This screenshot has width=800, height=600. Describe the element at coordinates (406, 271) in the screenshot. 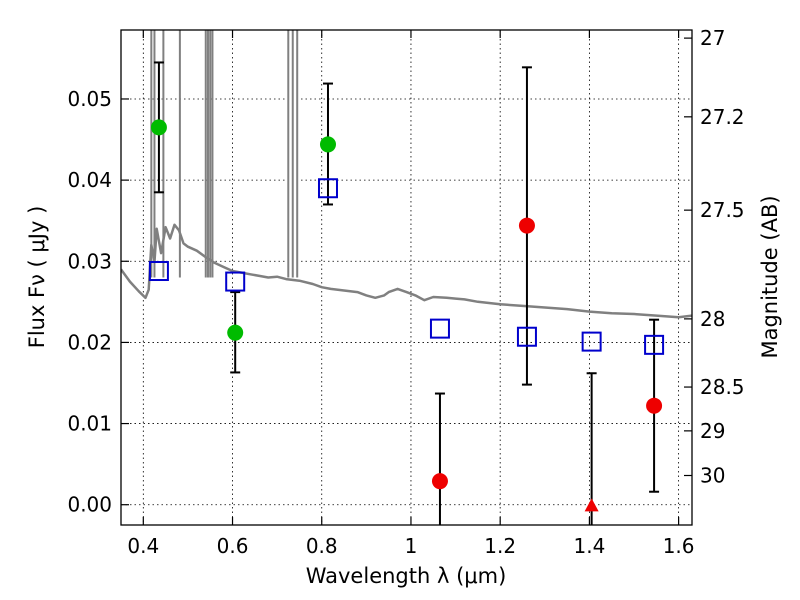

I see `model-spectrum-line` at that location.